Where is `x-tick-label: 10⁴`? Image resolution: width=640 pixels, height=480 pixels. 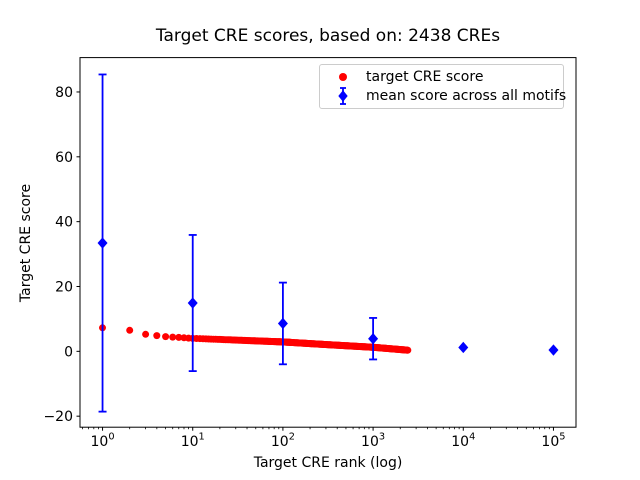 x-tick-label: 10⁴ is located at coordinates (463, 441).